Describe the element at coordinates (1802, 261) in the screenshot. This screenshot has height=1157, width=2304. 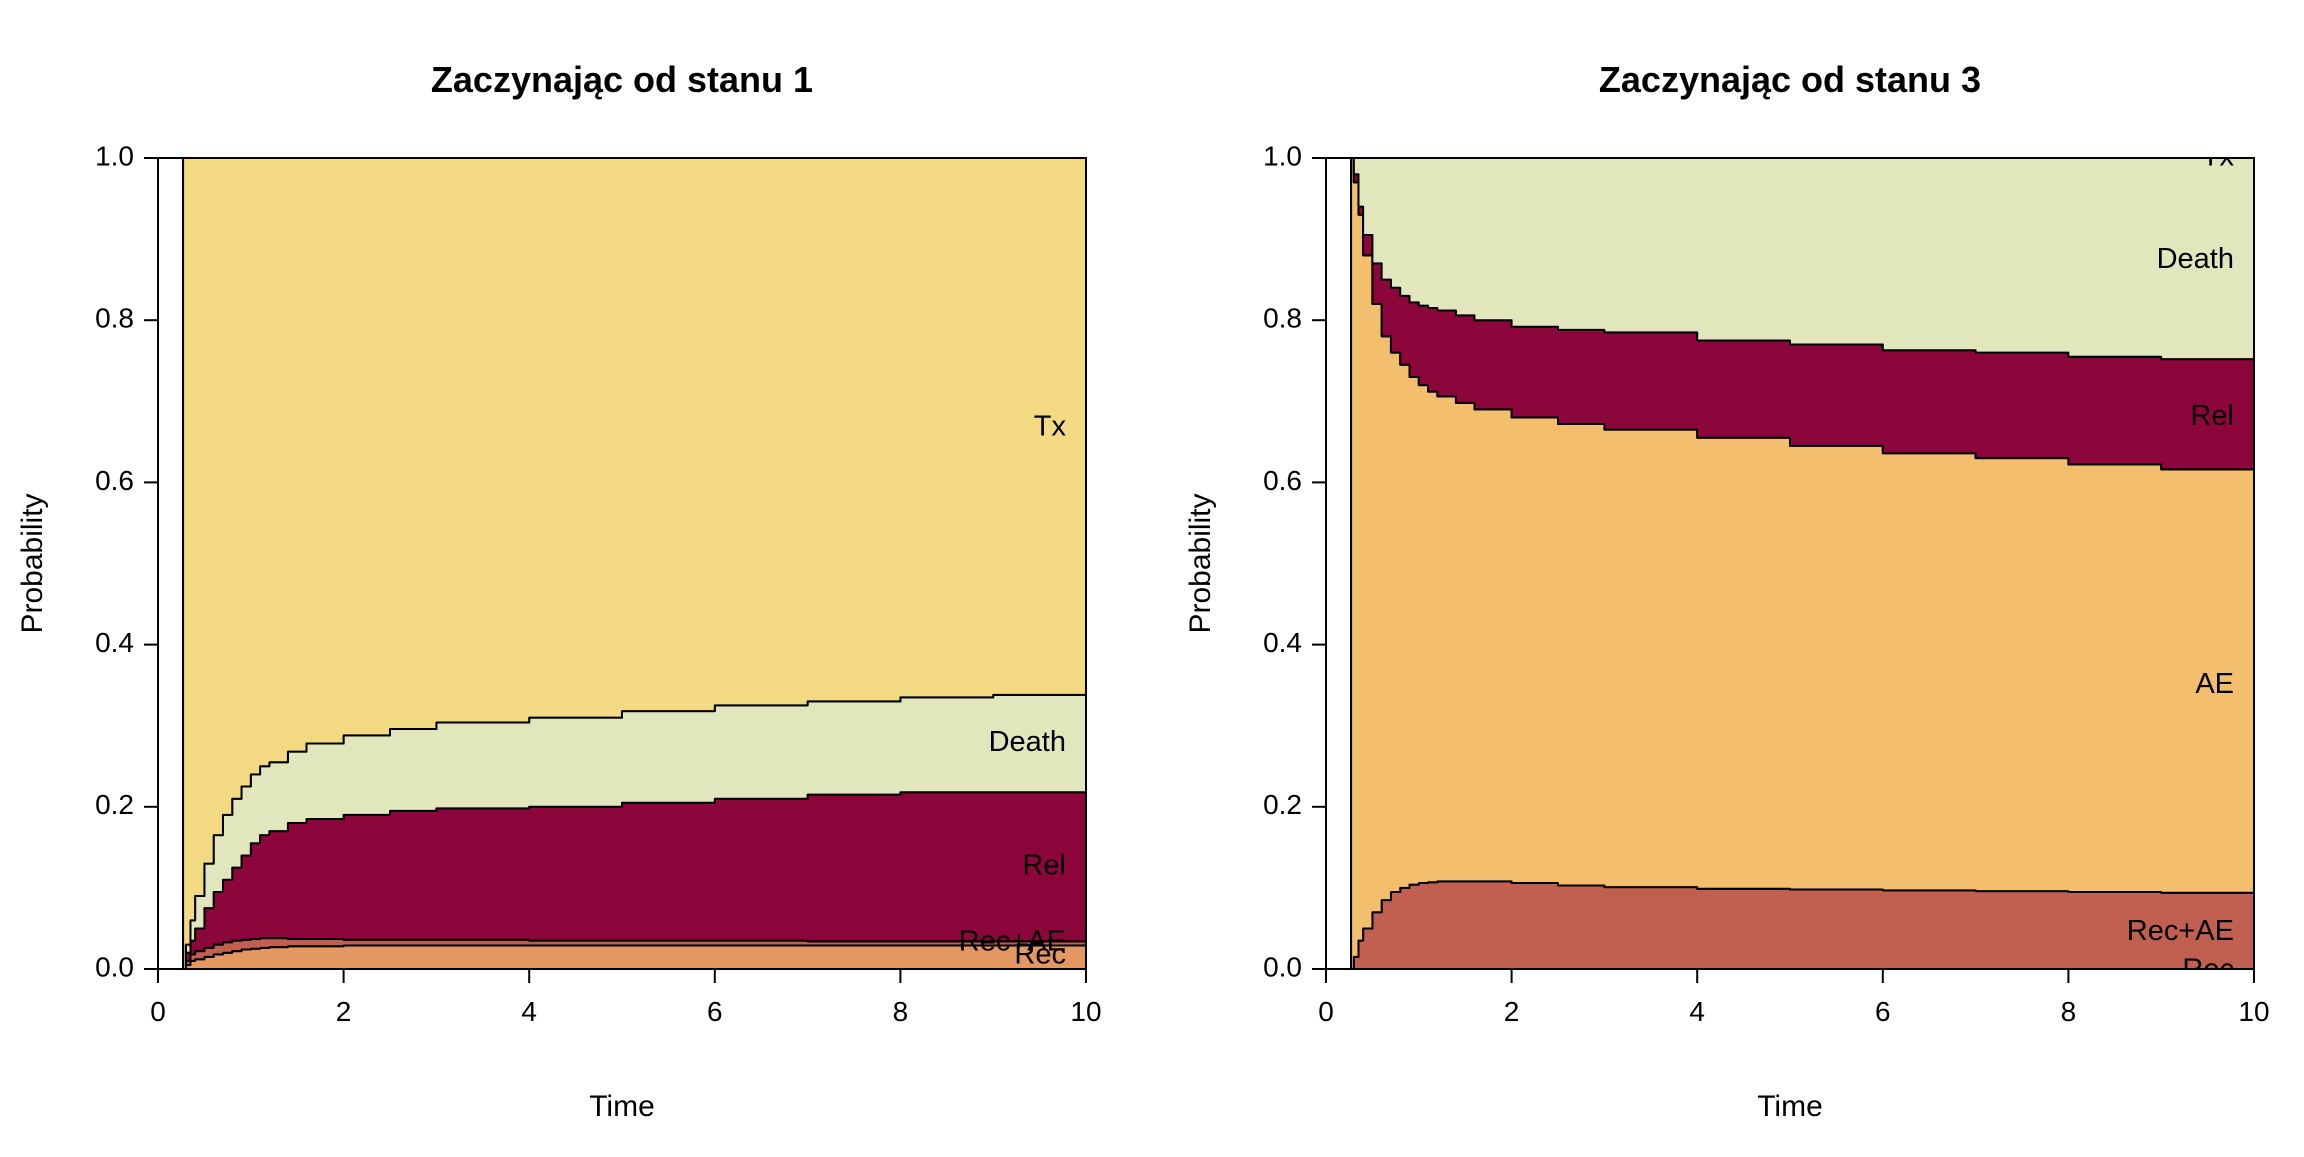
I see `band-death` at that location.